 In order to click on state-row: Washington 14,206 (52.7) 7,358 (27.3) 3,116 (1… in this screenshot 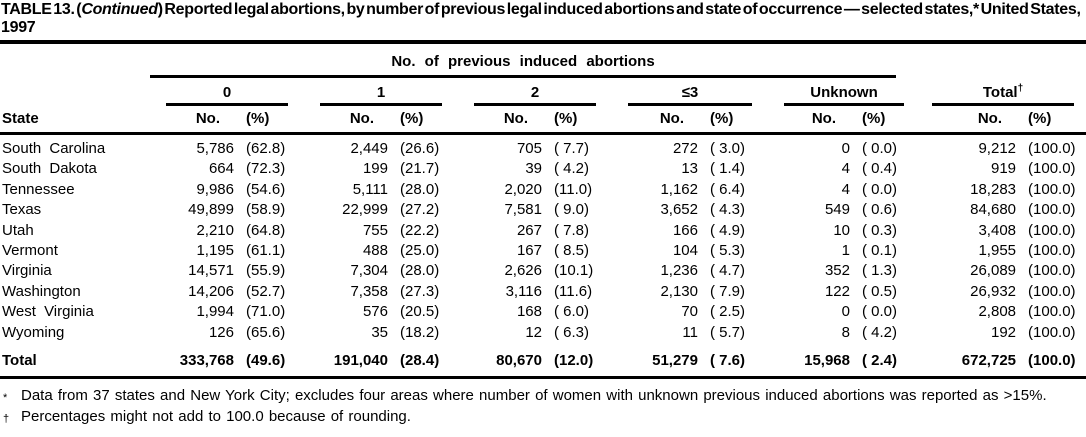, I will do `click(543, 292)`.